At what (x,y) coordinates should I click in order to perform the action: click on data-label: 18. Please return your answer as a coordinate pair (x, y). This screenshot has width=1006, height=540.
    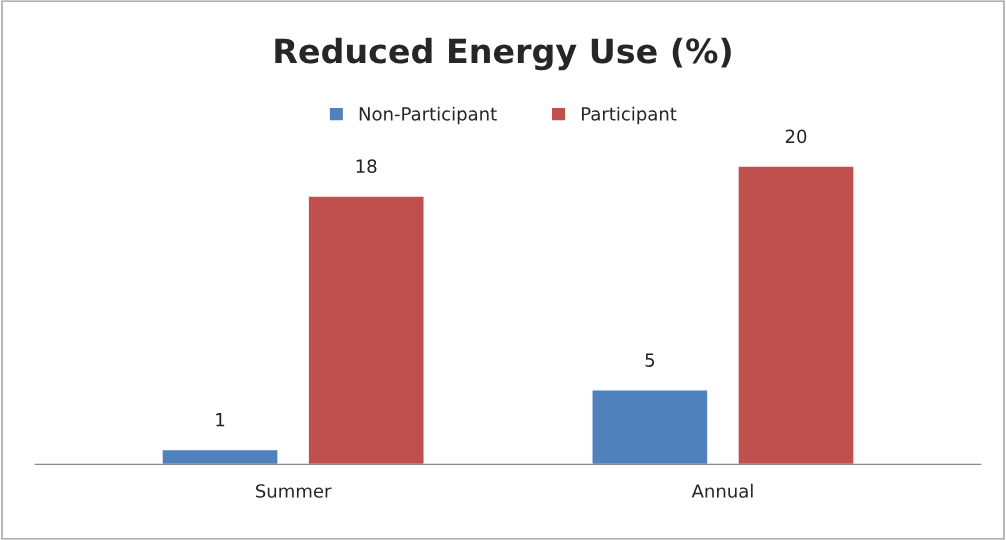
    Looking at the image, I should click on (366, 166).